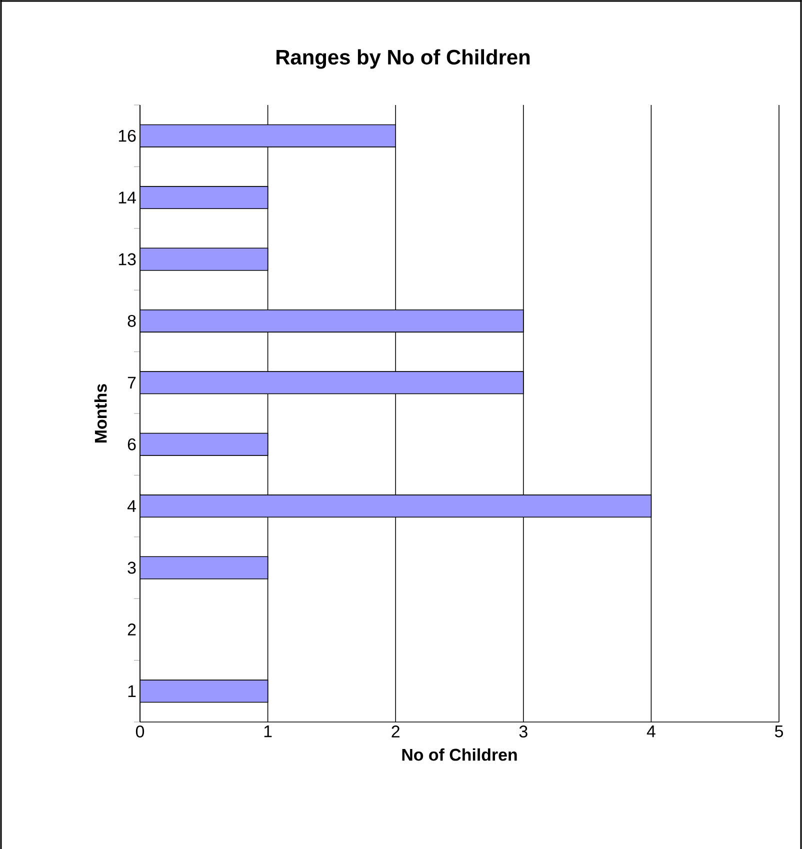 Image resolution: width=802 pixels, height=849 pixels. What do you see at coordinates (127, 259) in the screenshot?
I see `y-tick-label: 13` at bounding box center [127, 259].